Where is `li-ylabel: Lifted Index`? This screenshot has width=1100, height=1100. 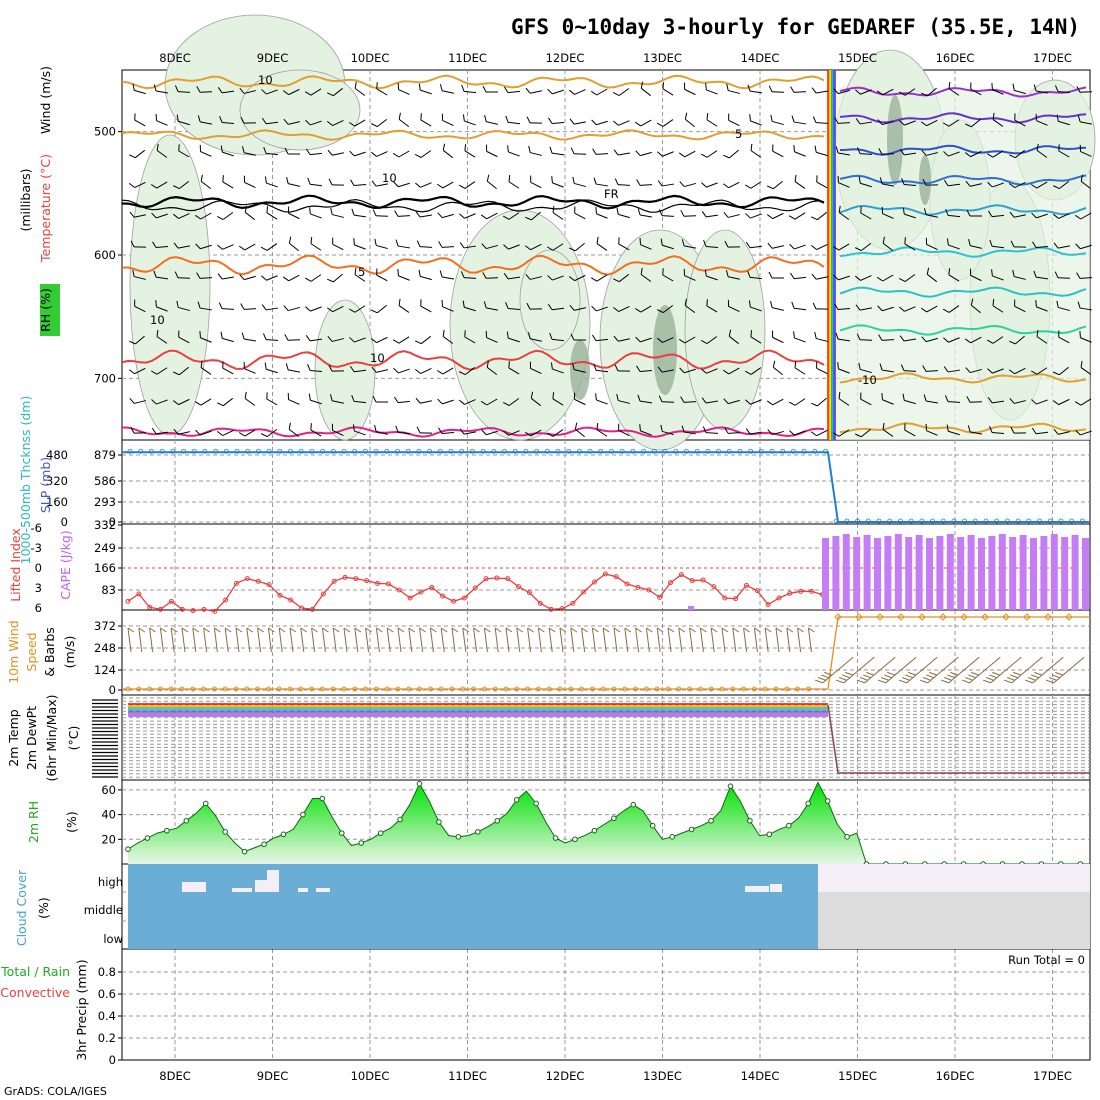 li-ylabel: Lifted Index is located at coordinates (15, 565).